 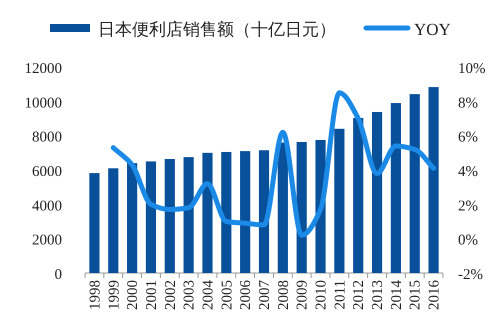 I want to click on y-tick-label: 12000, so click(x=43, y=69).